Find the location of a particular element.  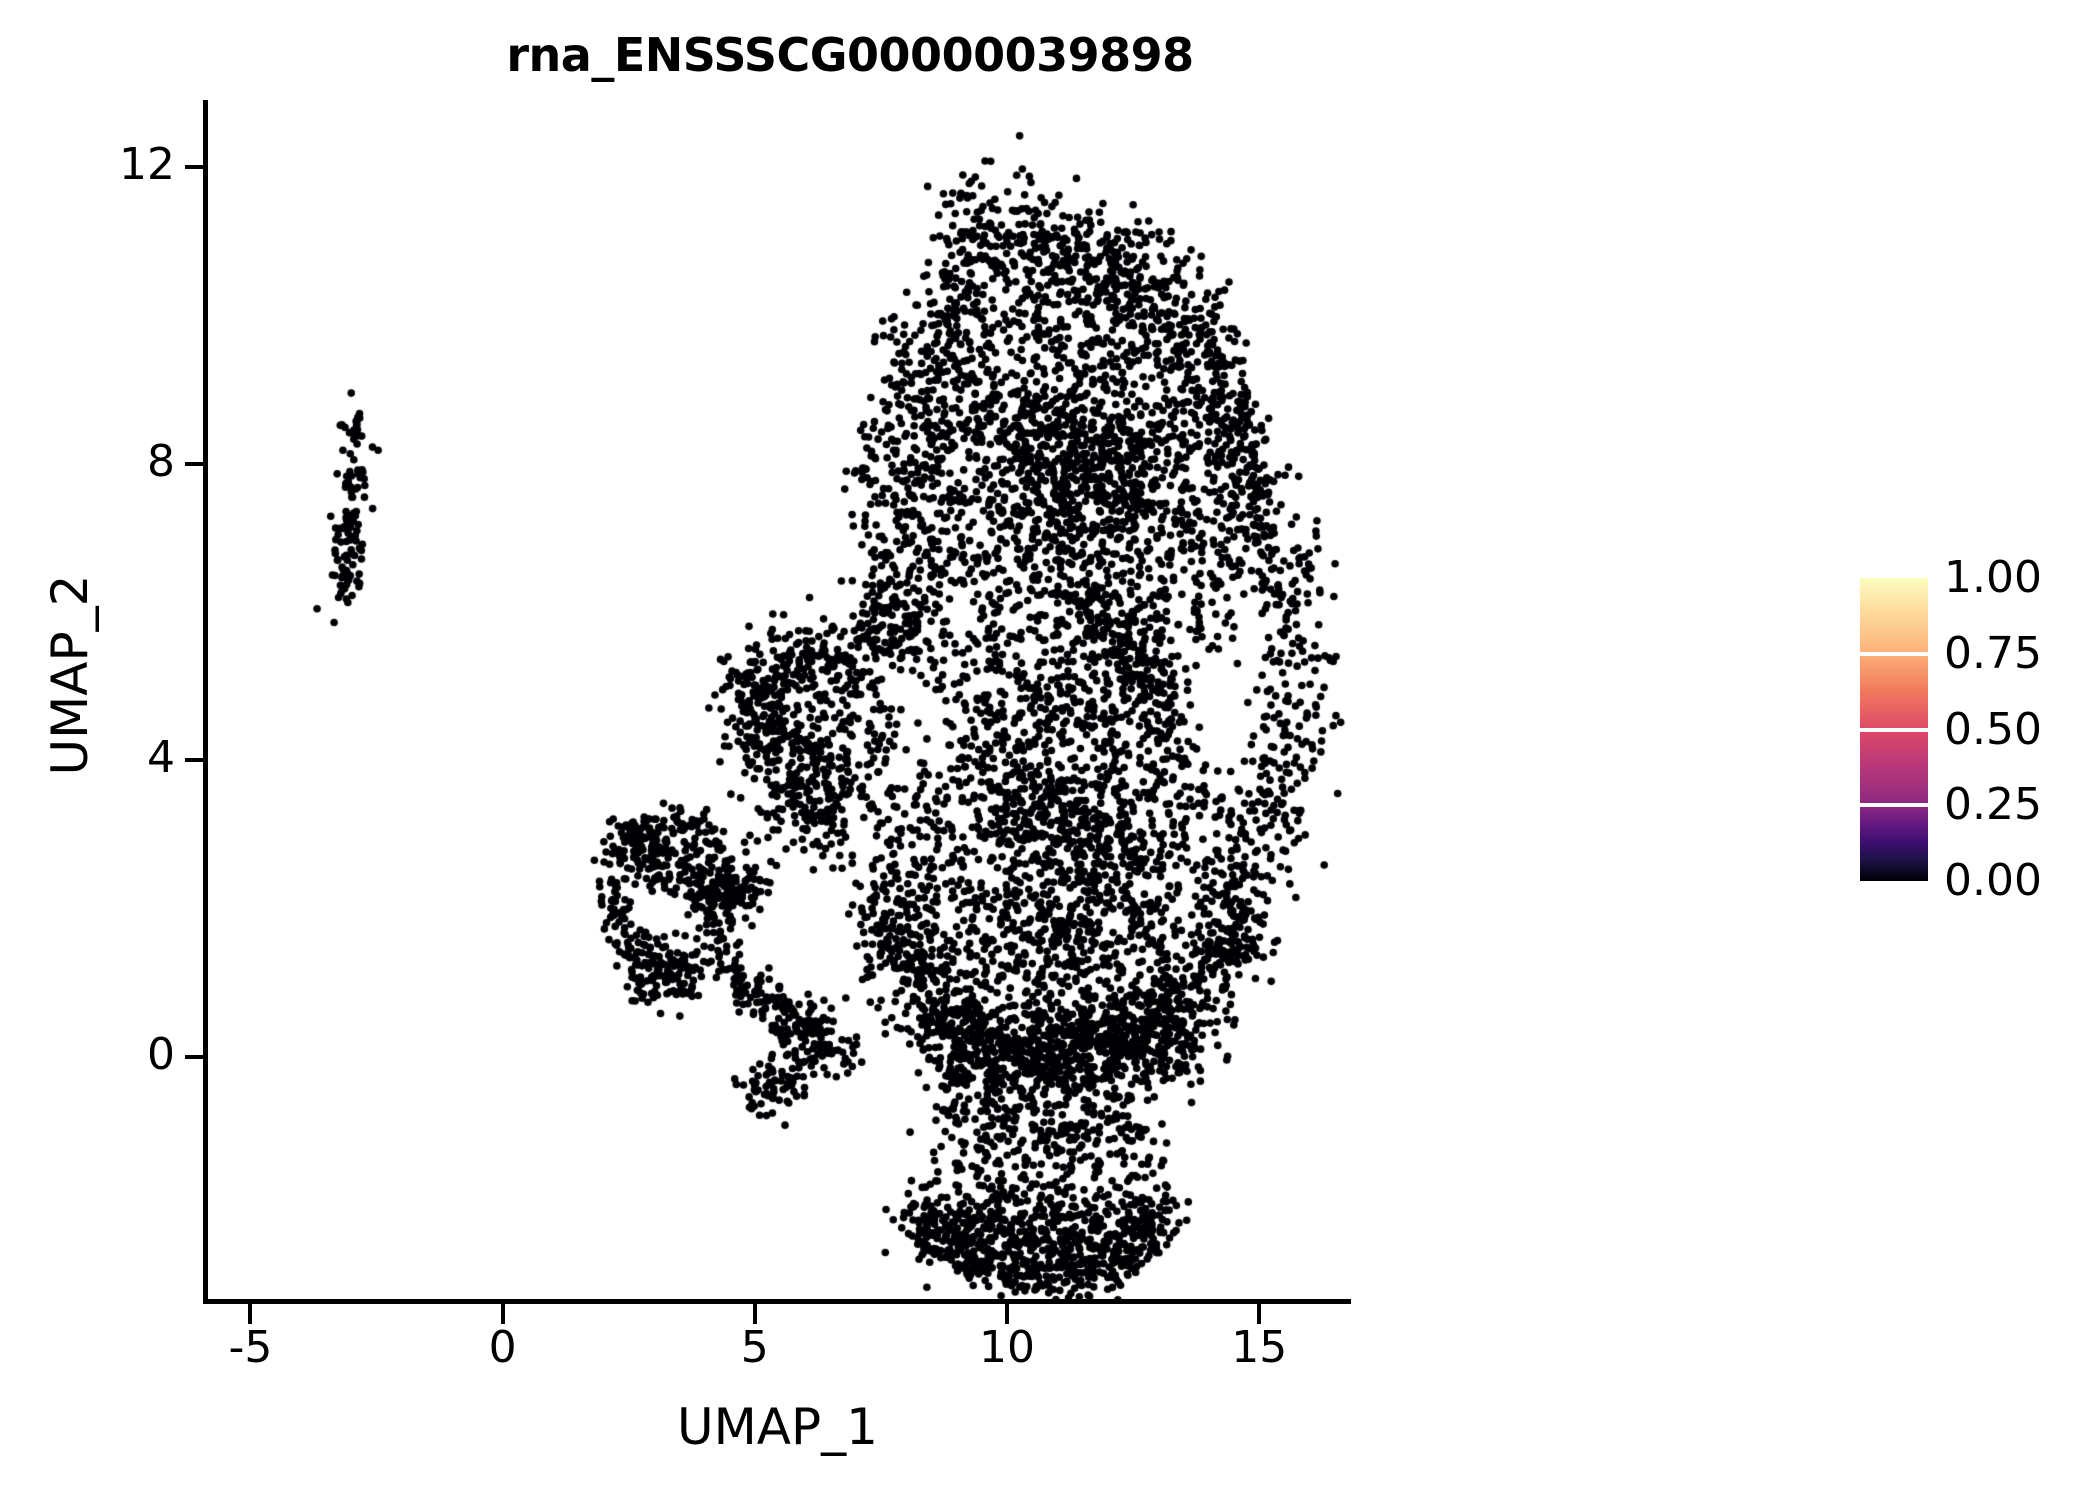

colorbar-legend: 1.00 0.75 0.50 0.25 0.00 is located at coordinates (1975, 729).